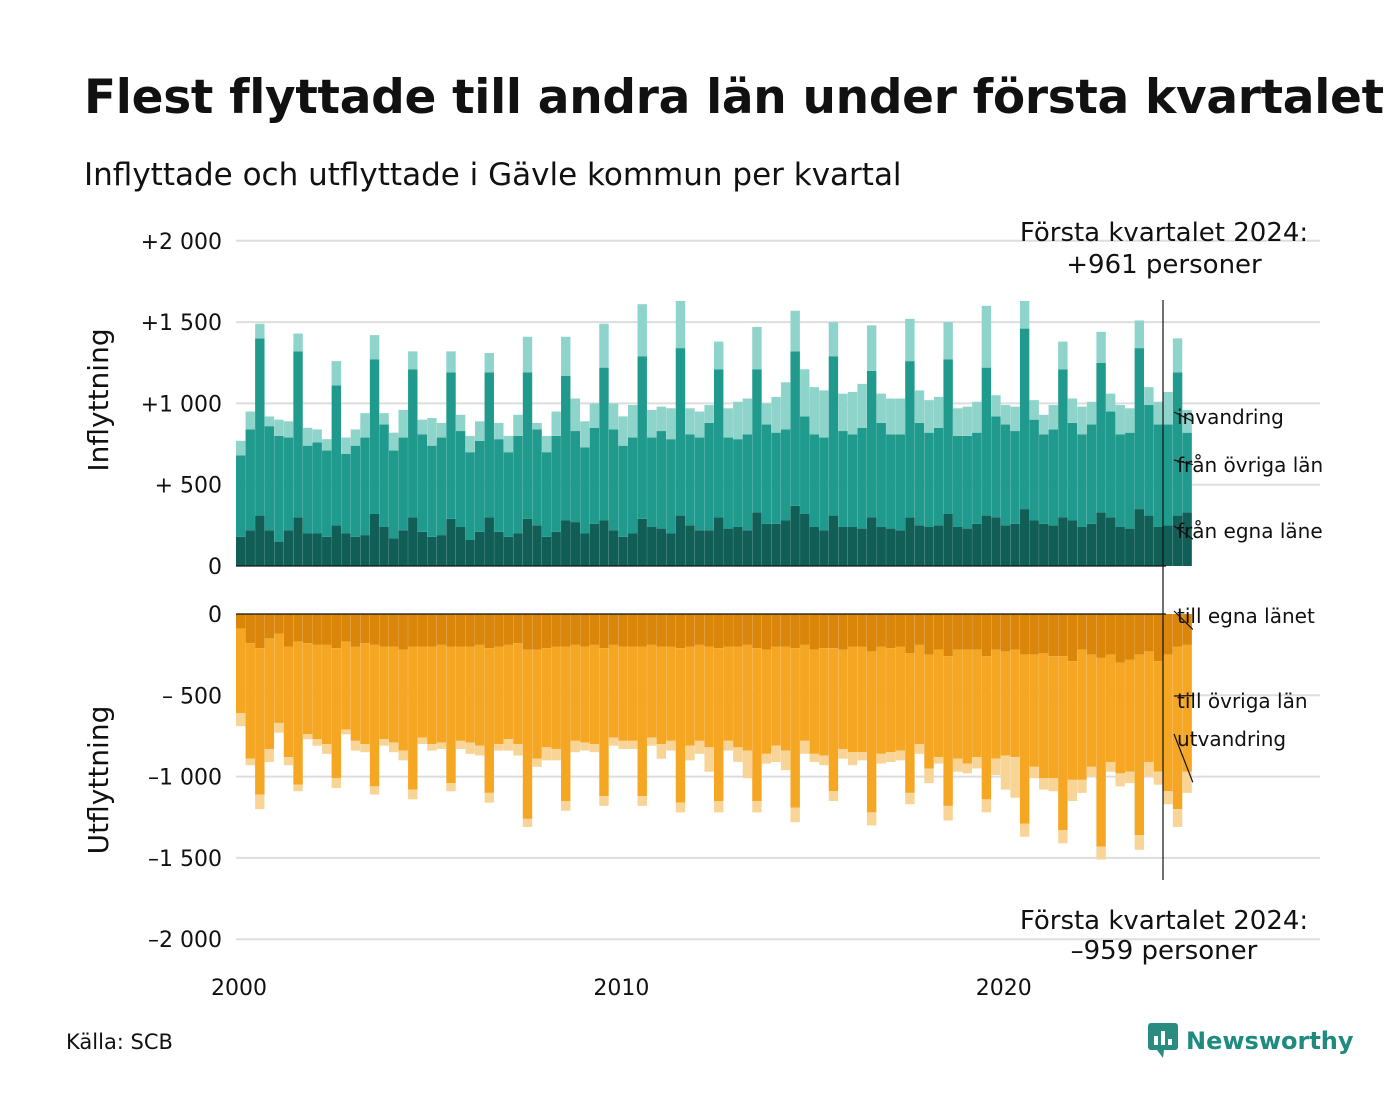 This screenshot has width=1400, height=1120. I want to click on newsworthy-logo-icon, so click(1163, 1040).